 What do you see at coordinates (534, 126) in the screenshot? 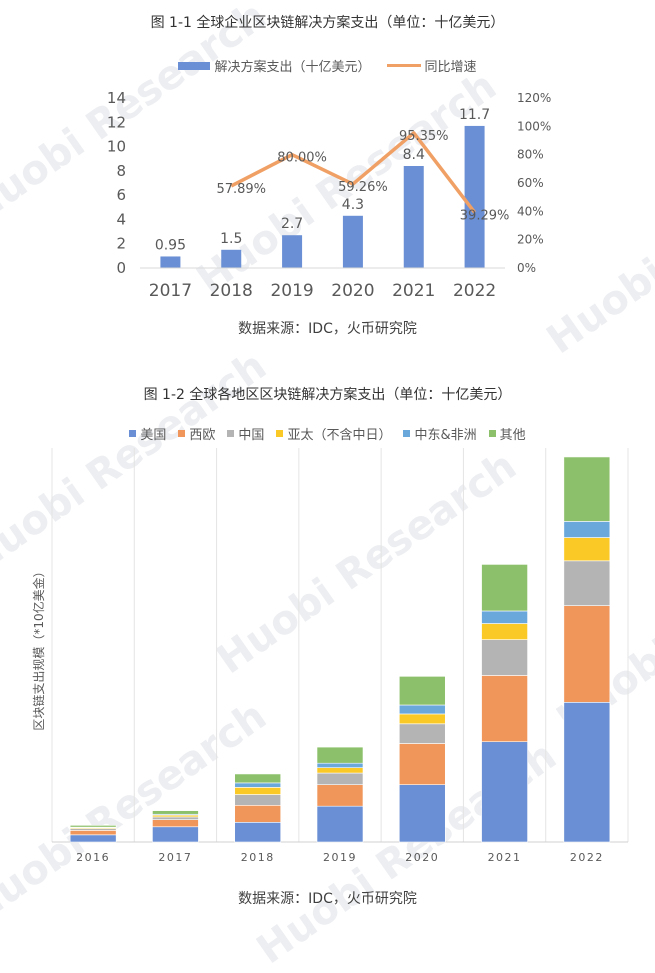
I see `y2-tick-label: 100%` at bounding box center [534, 126].